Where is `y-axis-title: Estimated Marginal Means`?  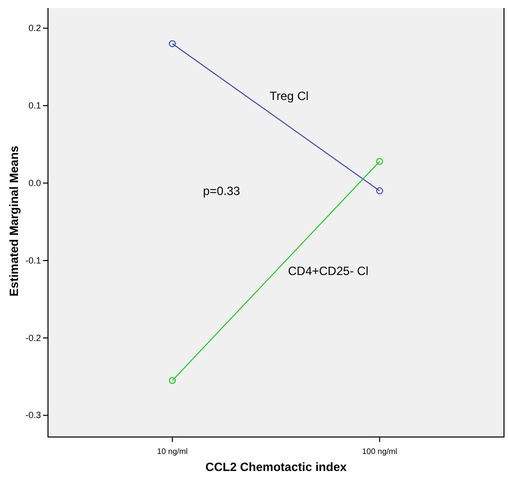 y-axis-title: Estimated Marginal Means is located at coordinates (14, 220).